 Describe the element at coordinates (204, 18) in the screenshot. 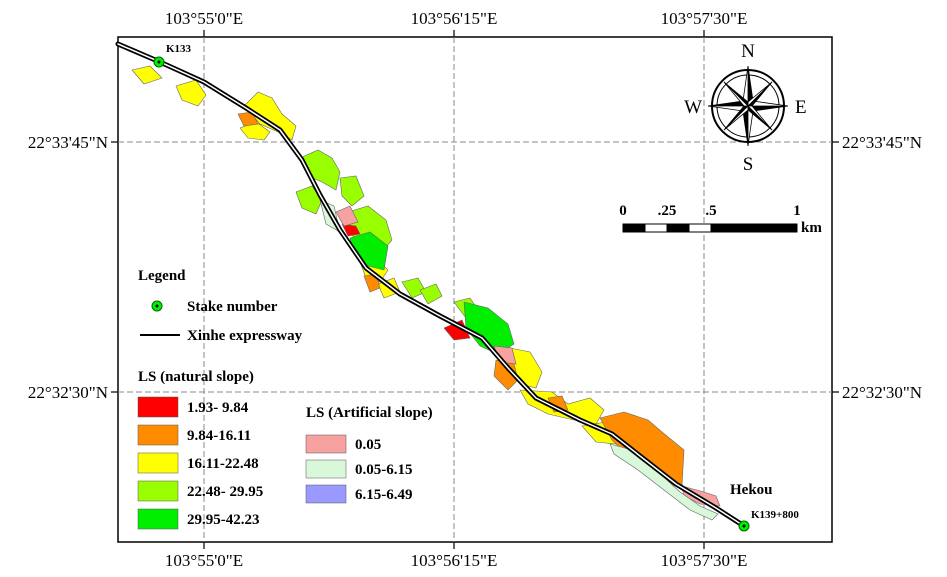

I see `lon-label-top-1: 103°55'0"E` at that location.